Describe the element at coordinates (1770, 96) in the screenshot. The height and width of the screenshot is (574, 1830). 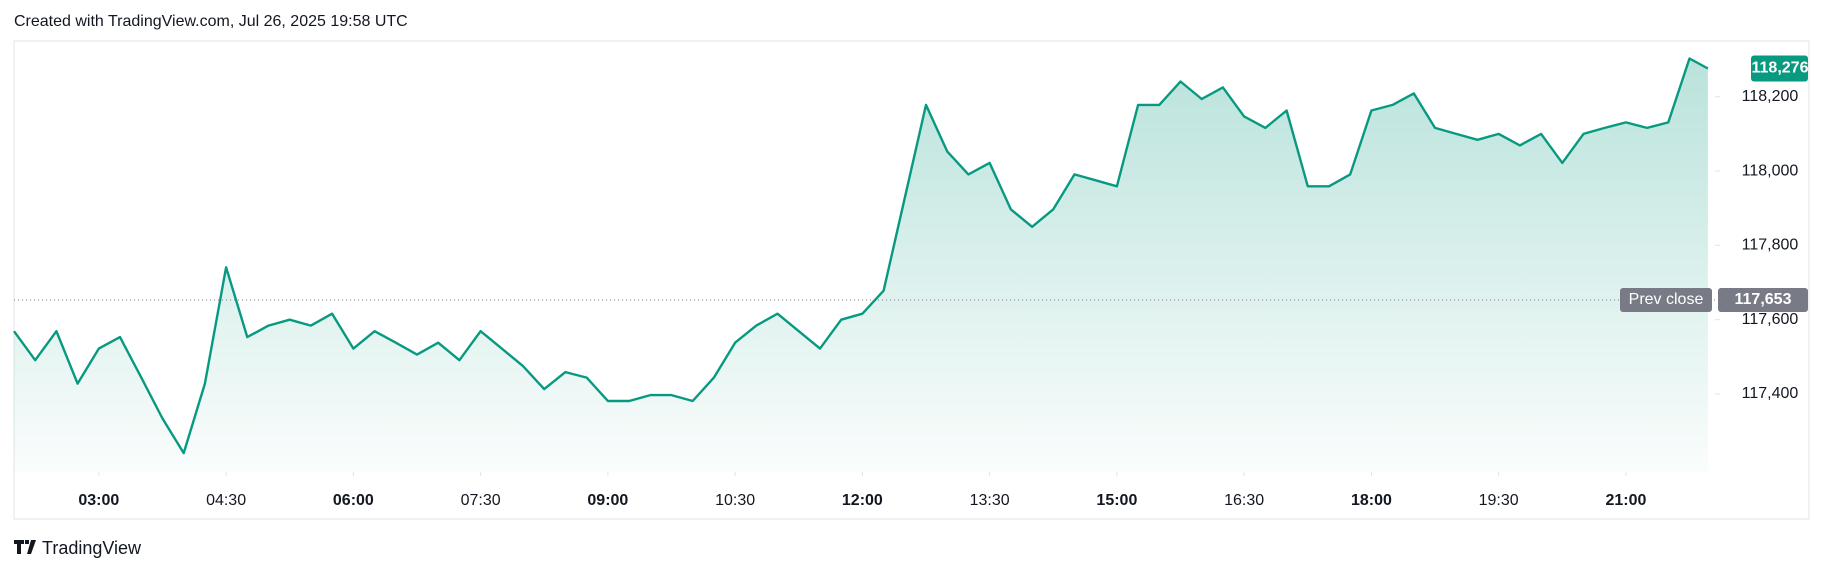
I see `y-tick-label: 118,200` at that location.